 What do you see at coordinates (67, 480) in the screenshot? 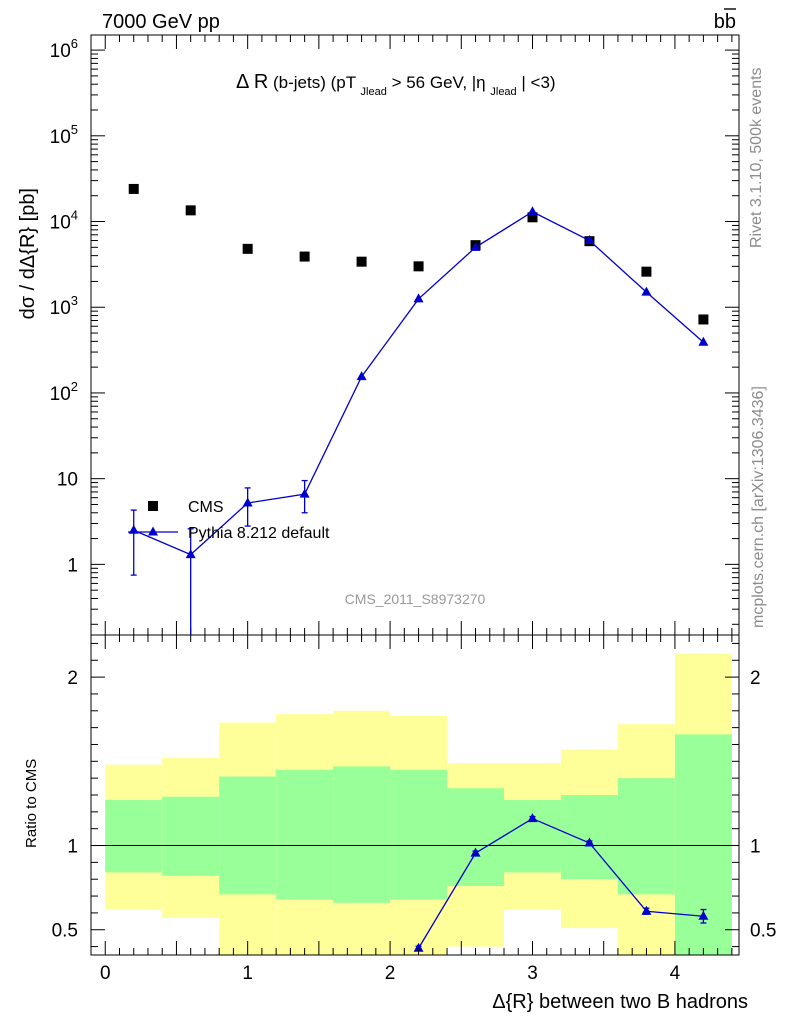
I see `main-y-tick-label: 10` at bounding box center [67, 480].